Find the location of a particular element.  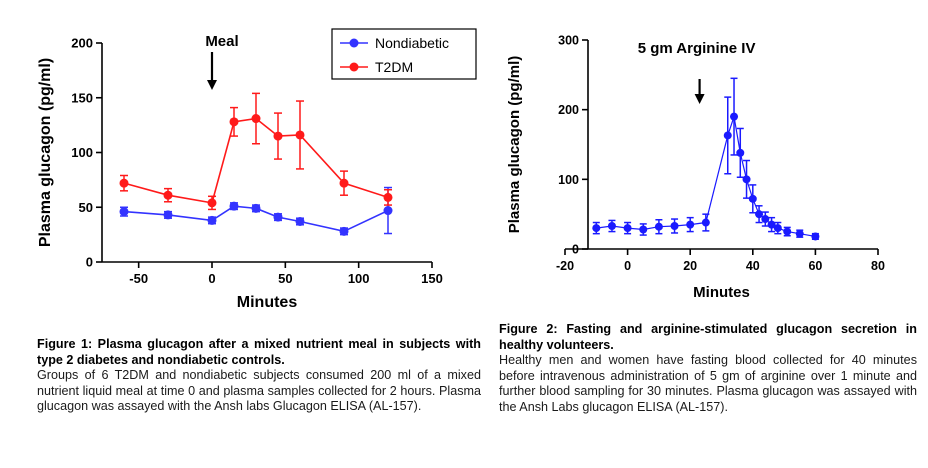

meal-chart-x-axis-label: Minutes is located at coordinates (267, 302).